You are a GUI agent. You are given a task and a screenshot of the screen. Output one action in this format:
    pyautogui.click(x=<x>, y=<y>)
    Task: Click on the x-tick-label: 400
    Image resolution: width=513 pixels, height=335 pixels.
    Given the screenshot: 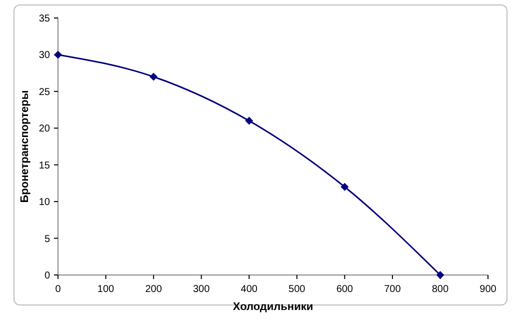 What is the action you would take?
    pyautogui.click(x=249, y=289)
    